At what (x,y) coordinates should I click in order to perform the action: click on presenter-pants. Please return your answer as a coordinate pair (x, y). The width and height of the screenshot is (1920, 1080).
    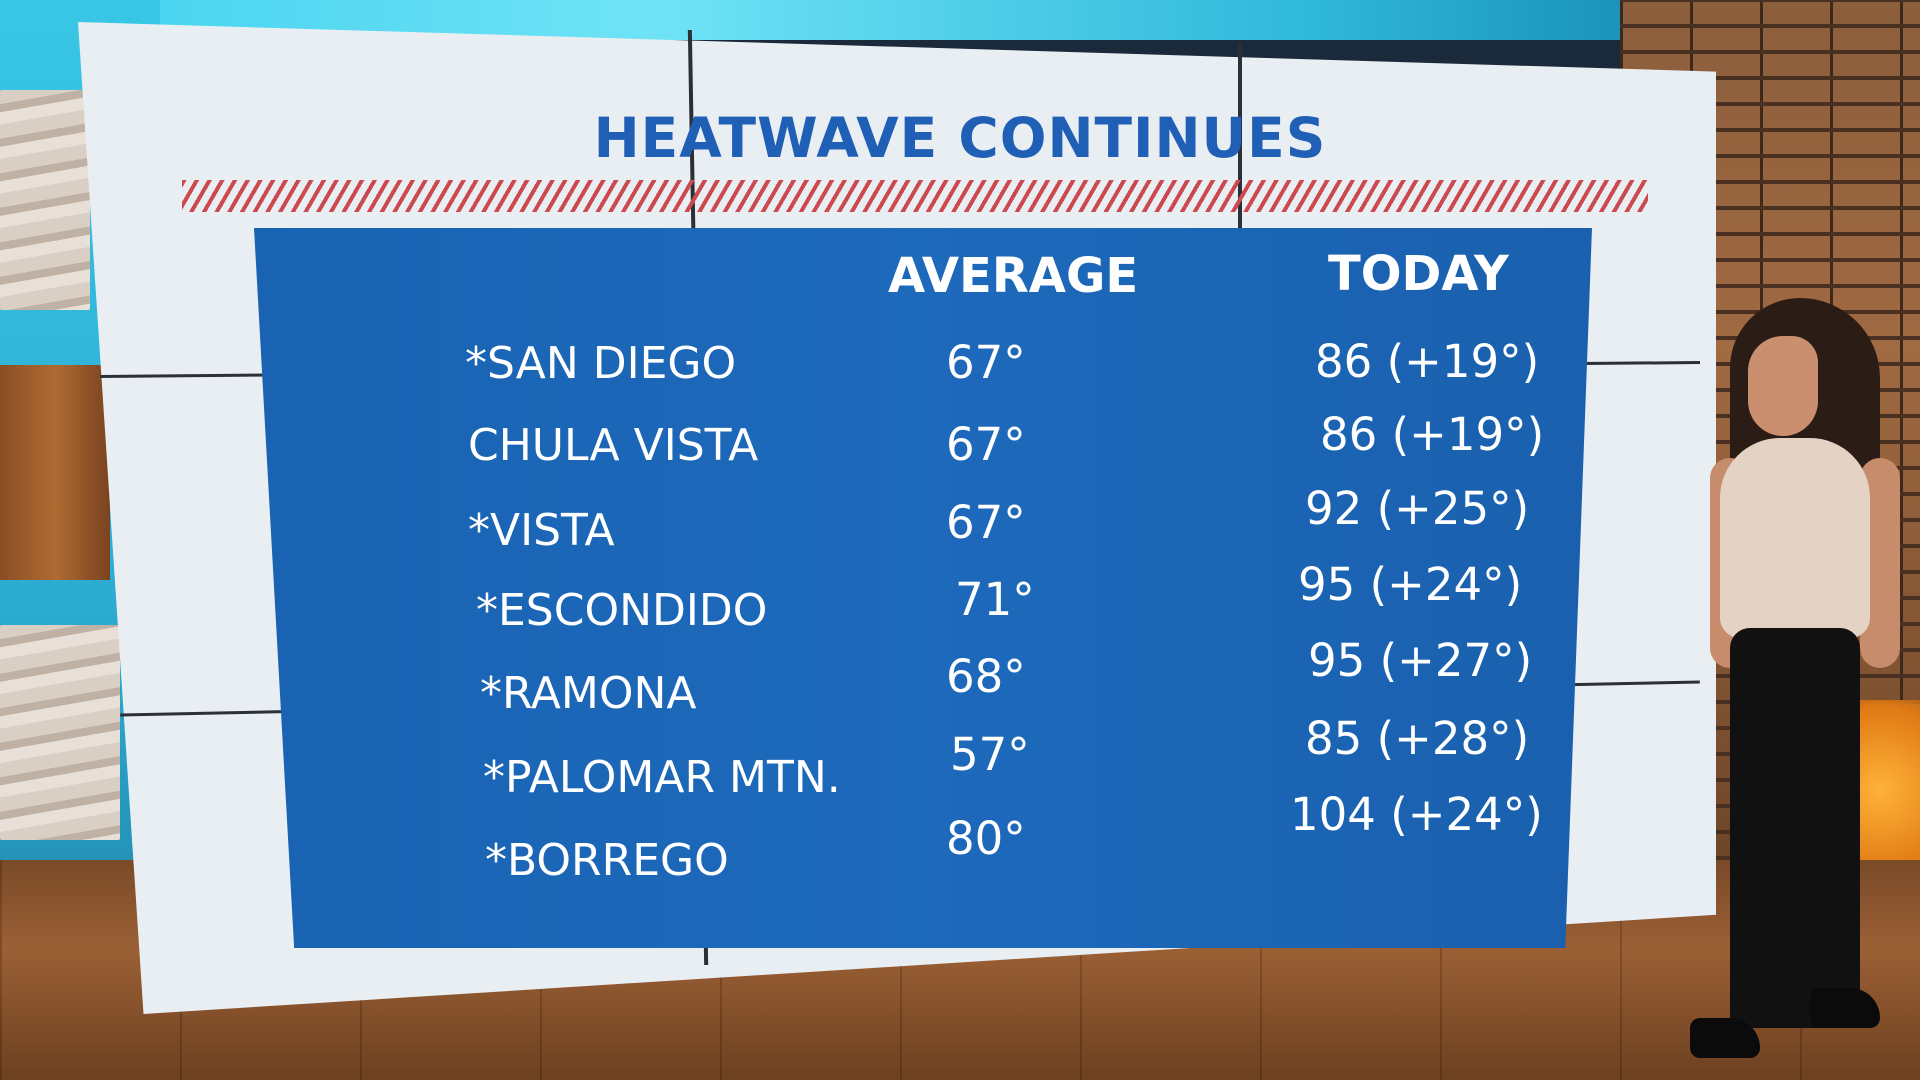
    Looking at the image, I should click on (1795, 828).